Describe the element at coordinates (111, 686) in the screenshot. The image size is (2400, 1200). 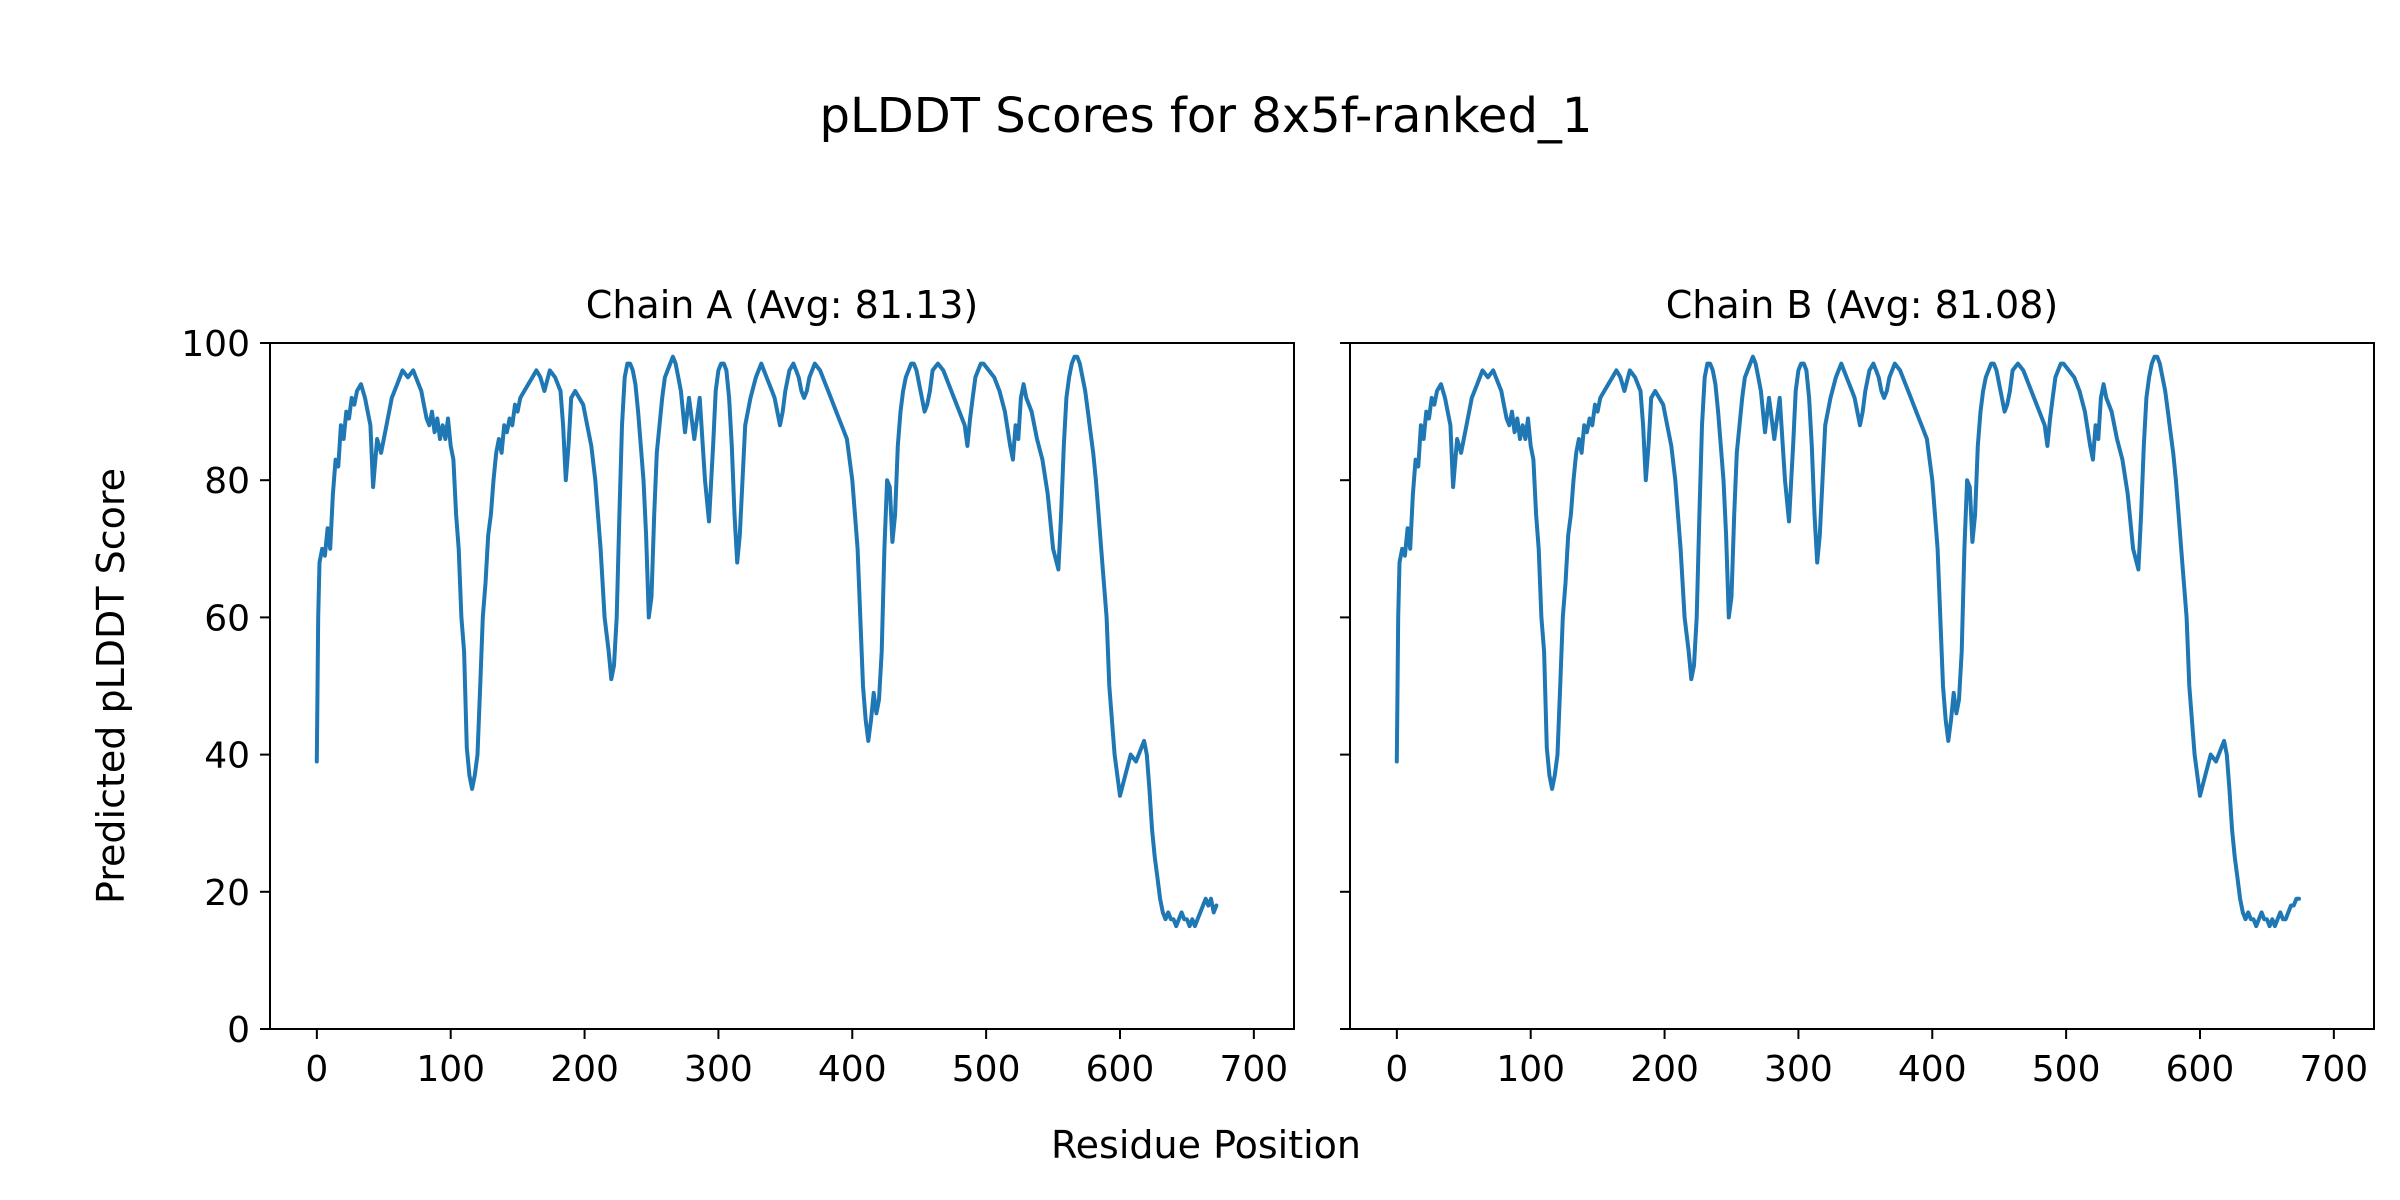
I see `y-axis-label: Predicted pLDDT Score` at that location.